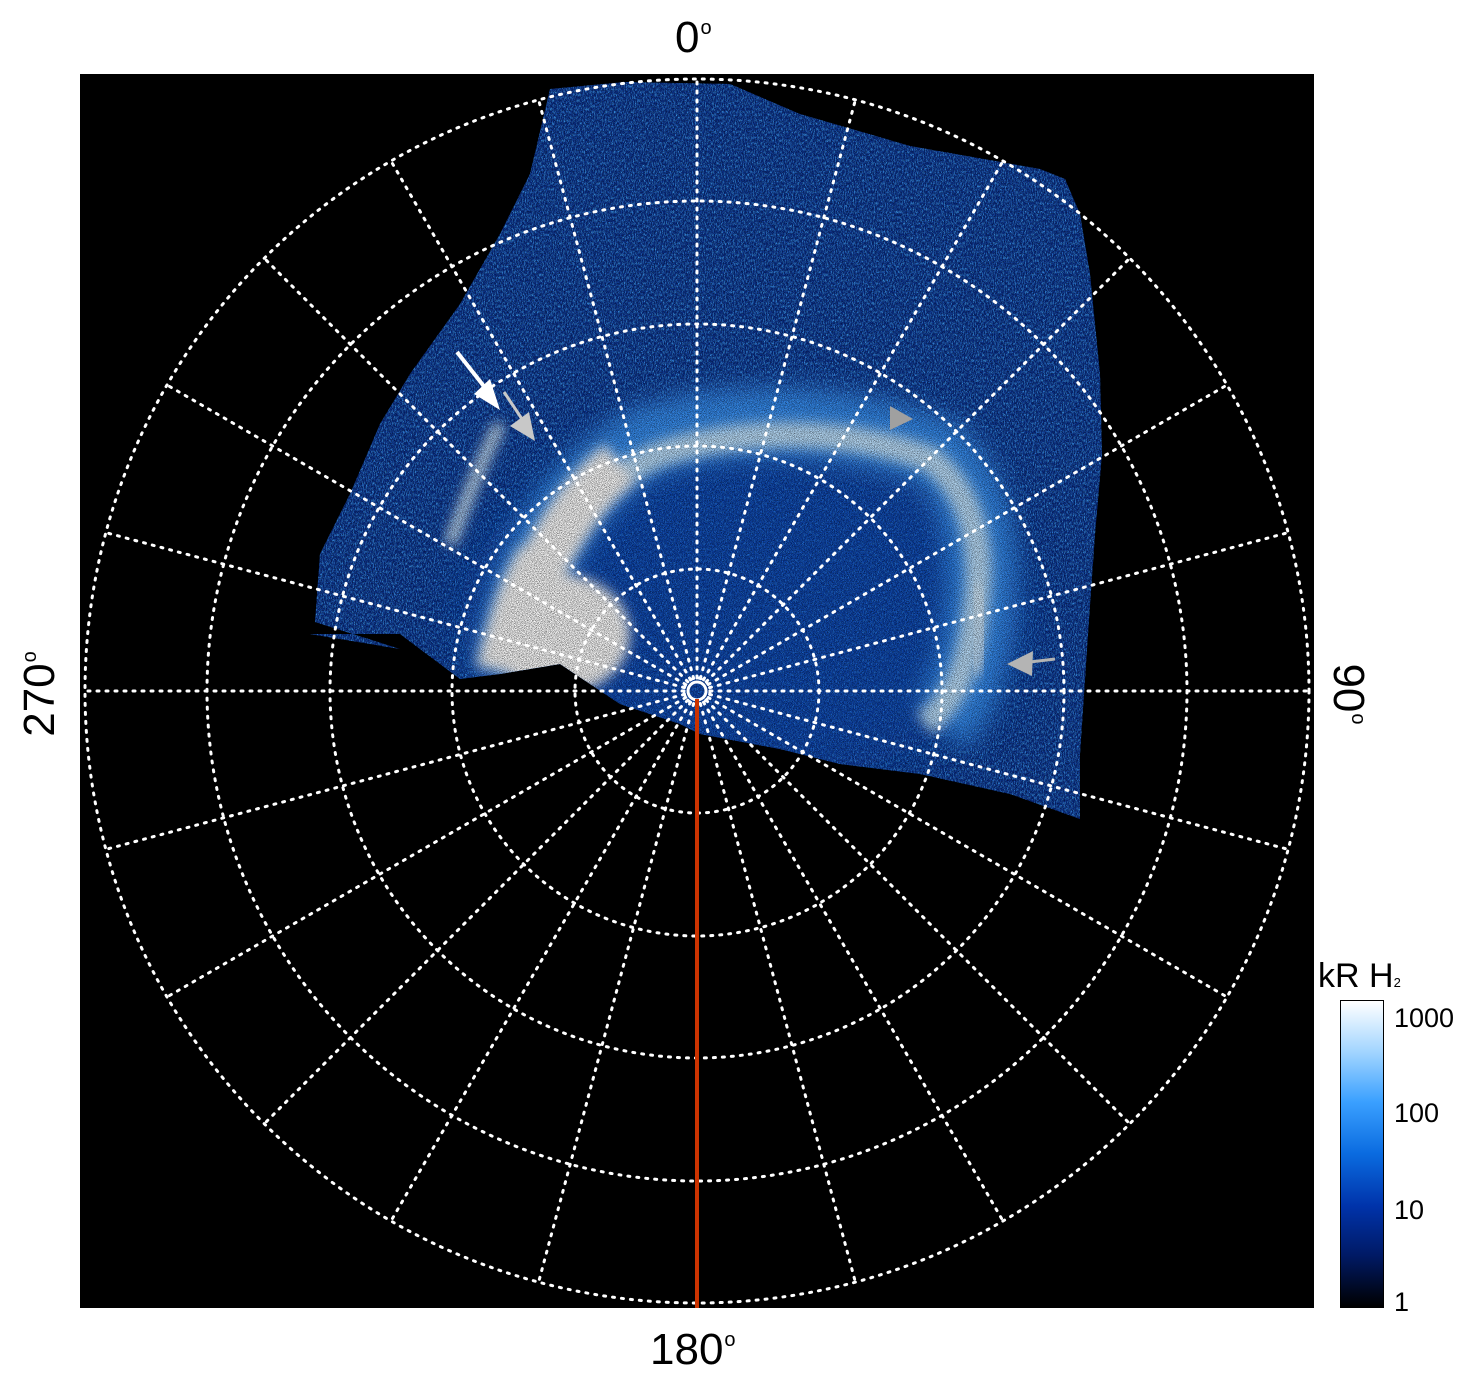 The height and width of the screenshot is (1384, 1481). Describe the element at coordinates (1402, 1302) in the screenshot. I see `colorbar-tick-1: 1` at that location.